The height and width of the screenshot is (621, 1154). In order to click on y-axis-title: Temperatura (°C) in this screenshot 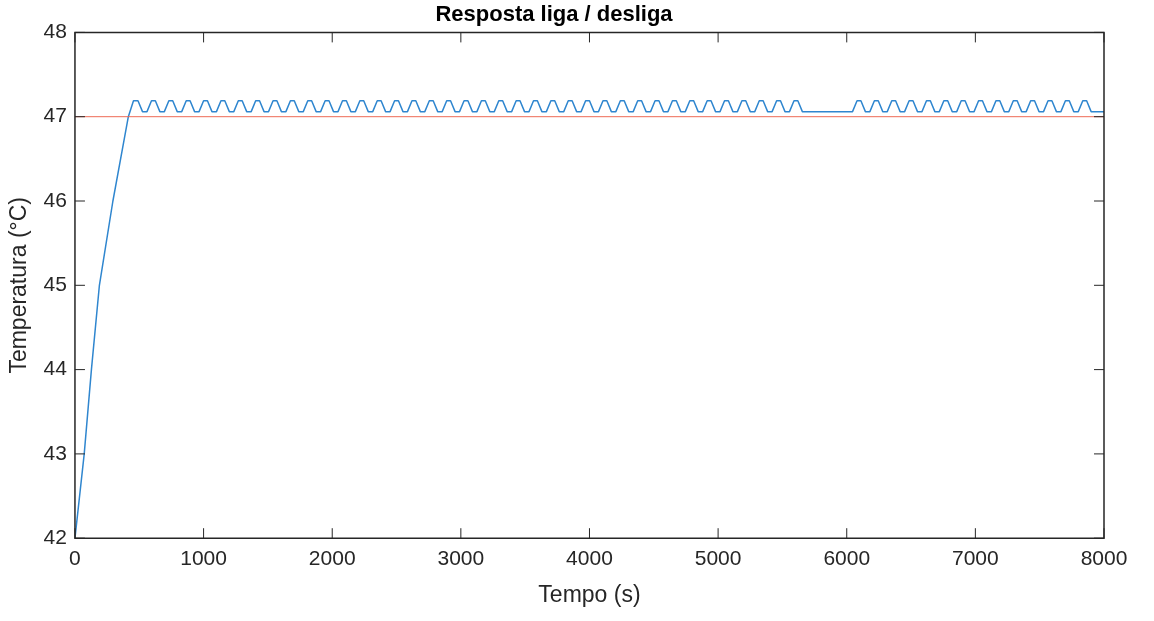, I will do `click(18, 285)`.